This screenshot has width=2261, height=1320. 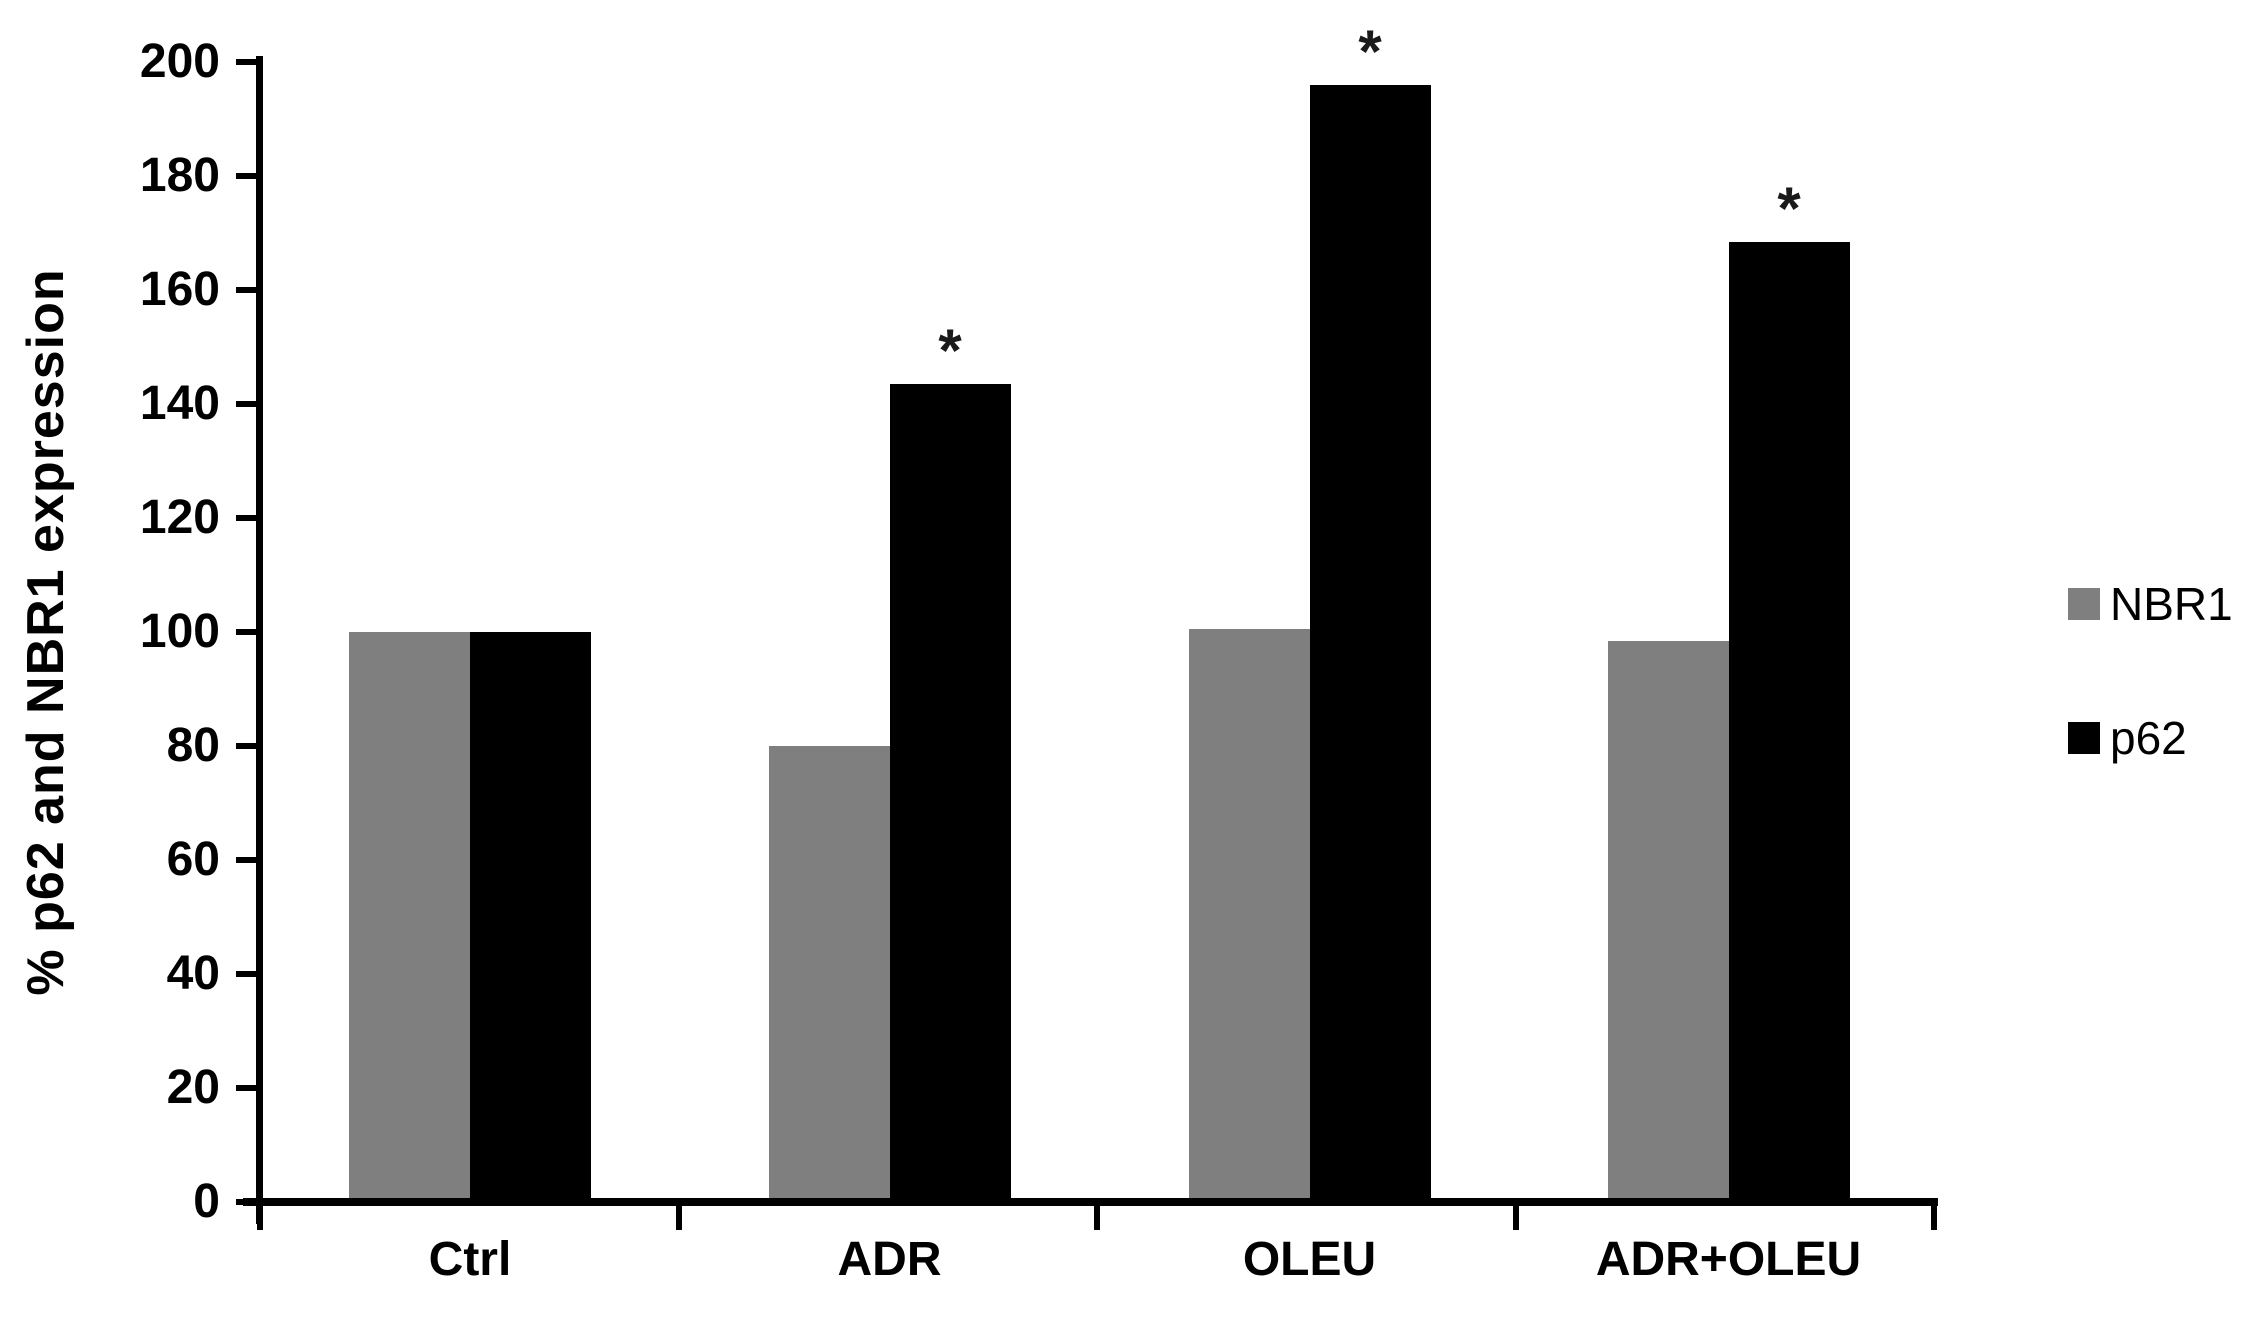 What do you see at coordinates (179, 517) in the screenshot?
I see `y-tick-label-120: 120` at bounding box center [179, 517].